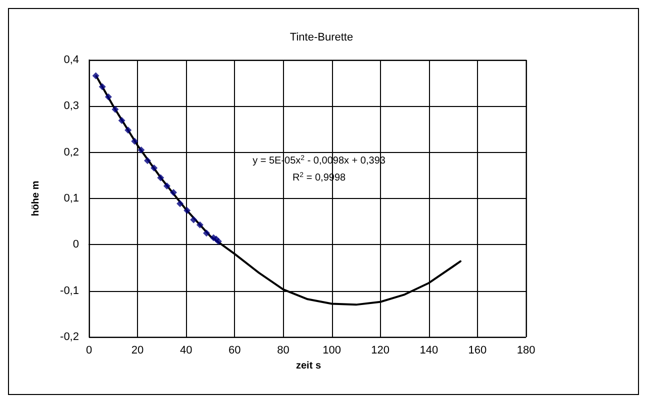 The image size is (647, 403). What do you see at coordinates (234, 350) in the screenshot?
I see `x-tick-label: 60` at bounding box center [234, 350].